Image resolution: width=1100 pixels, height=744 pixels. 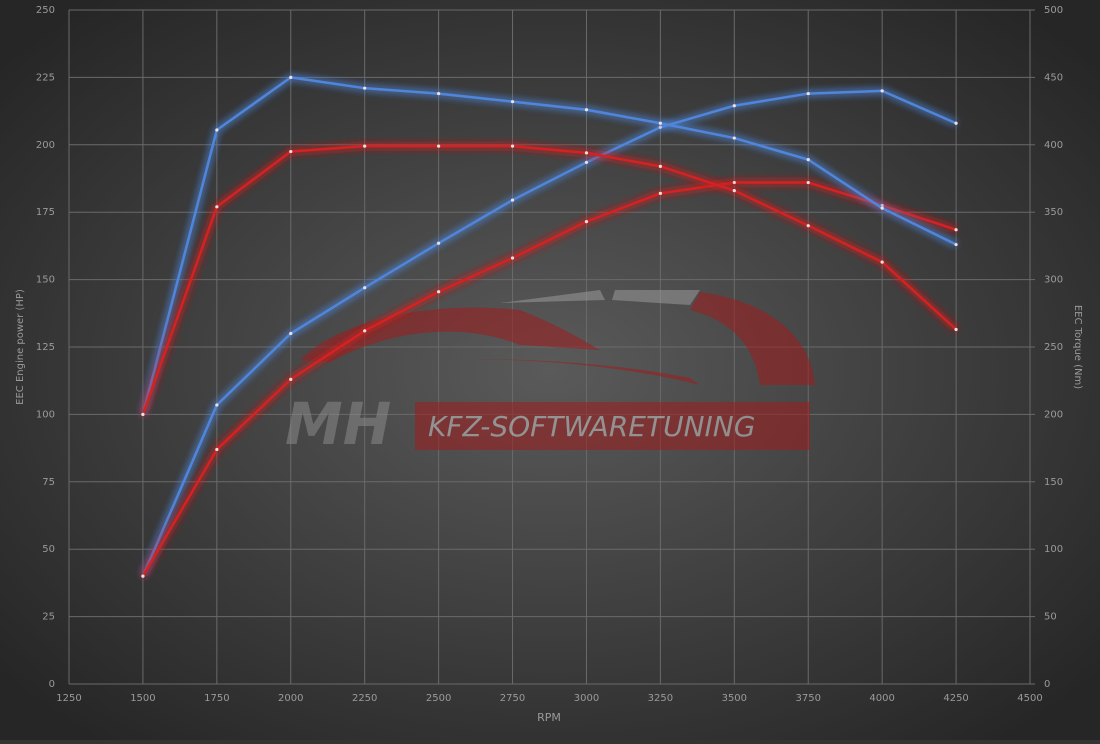 I want to click on watermark-box, so click(x=612, y=426).